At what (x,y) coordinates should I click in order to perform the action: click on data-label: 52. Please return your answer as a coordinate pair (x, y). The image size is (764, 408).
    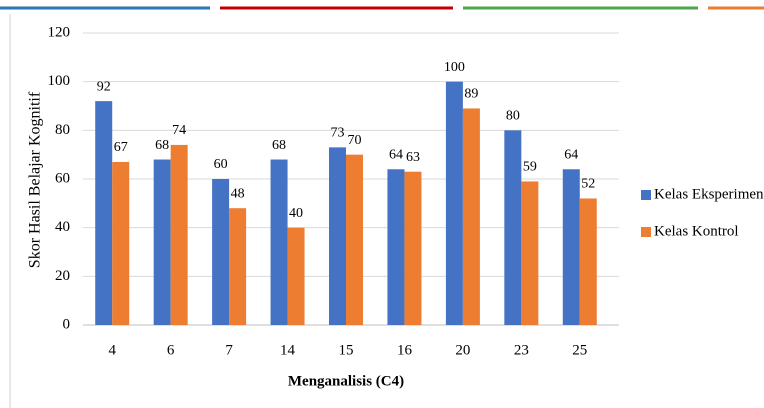
    Looking at the image, I should click on (588, 184).